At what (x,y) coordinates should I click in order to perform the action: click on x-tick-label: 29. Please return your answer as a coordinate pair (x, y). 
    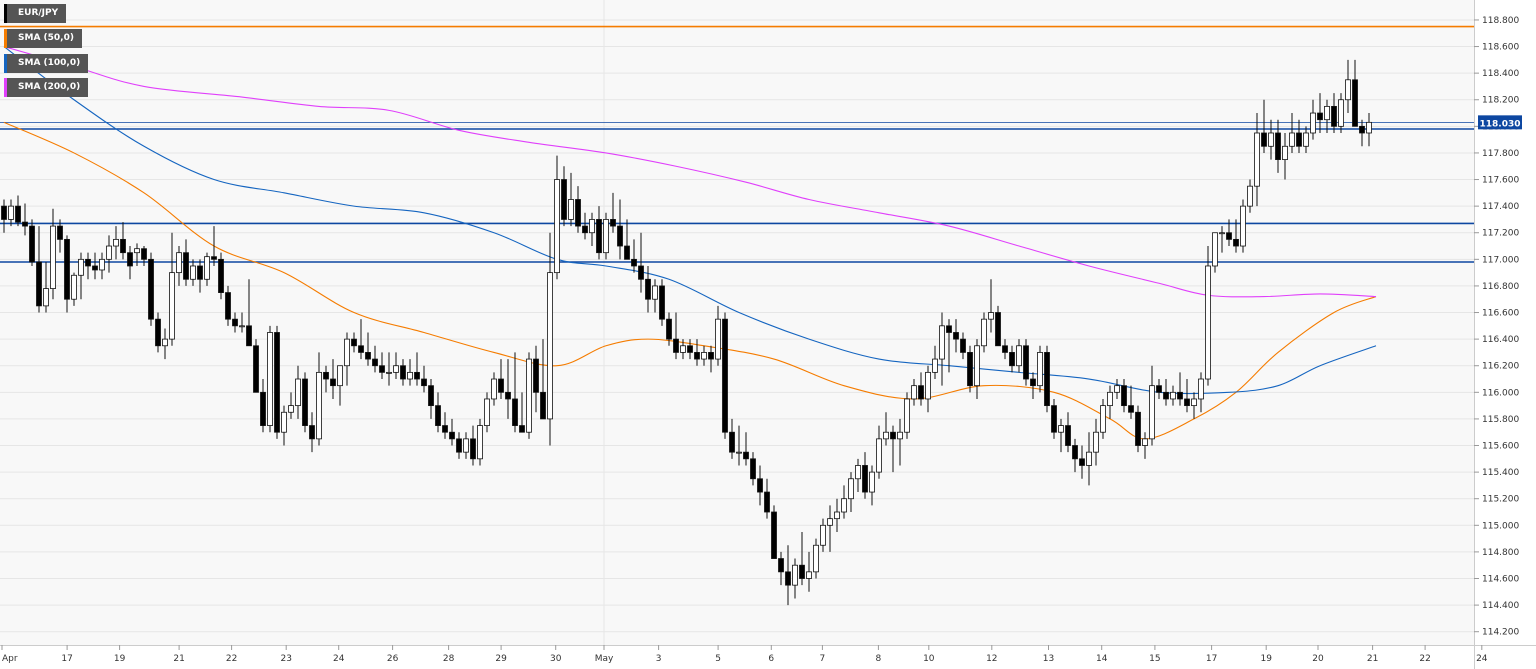
    Looking at the image, I should click on (501, 659).